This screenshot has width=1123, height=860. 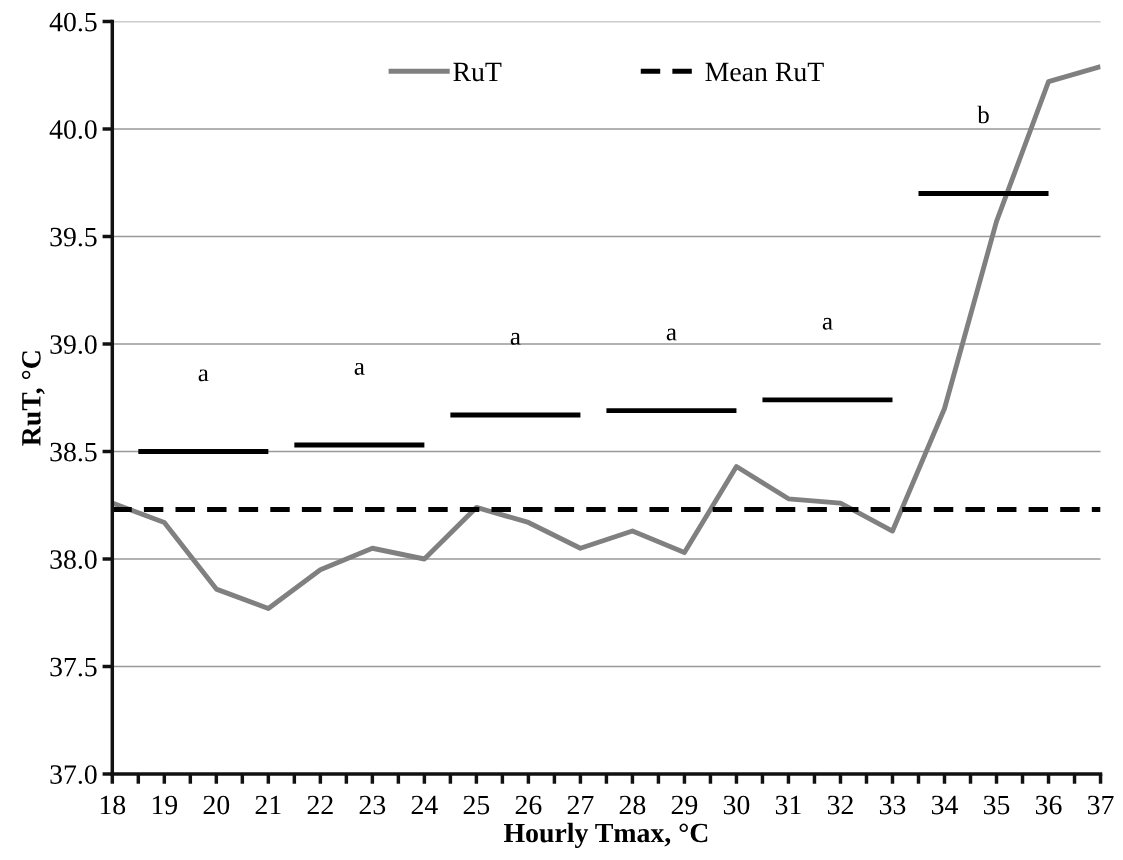 I want to click on x-tick-label: 21, so click(x=268, y=805).